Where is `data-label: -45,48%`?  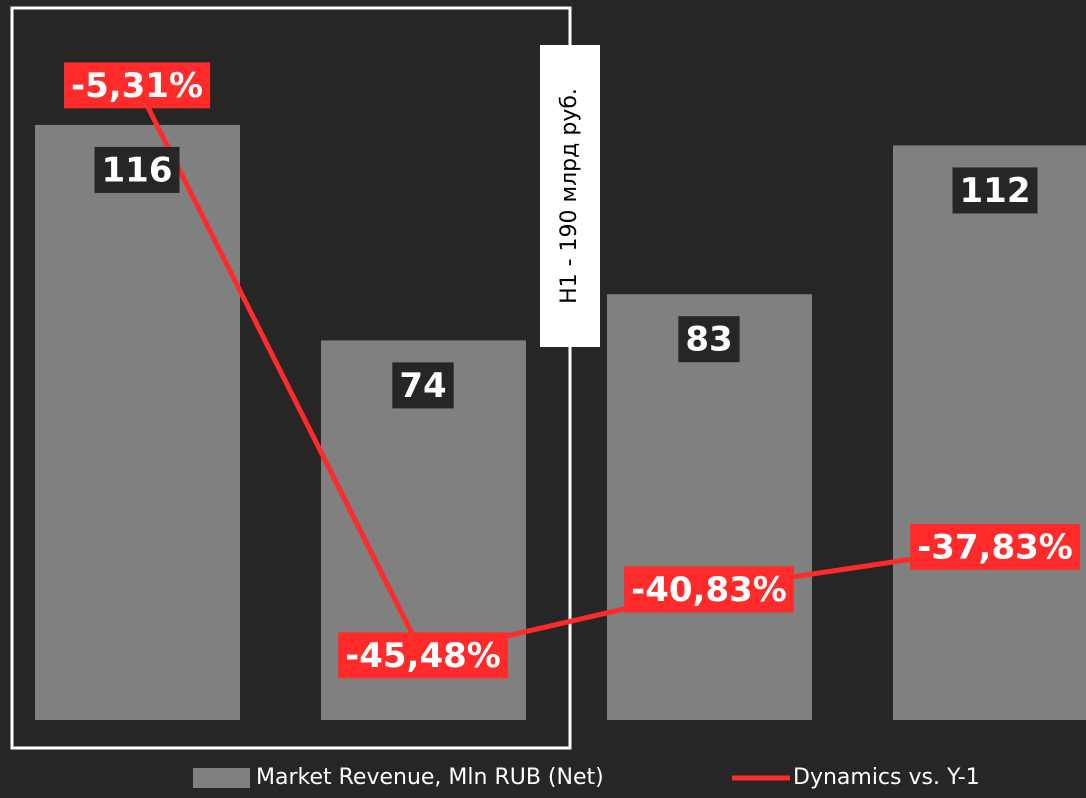
data-label: -45,48% is located at coordinates (423, 656).